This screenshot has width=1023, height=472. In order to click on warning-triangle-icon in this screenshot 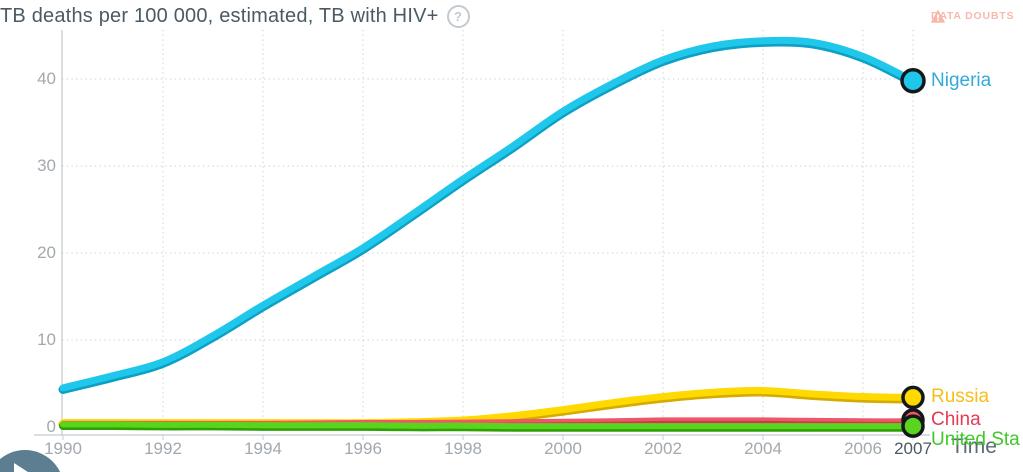, I will do `click(938, 16)`.